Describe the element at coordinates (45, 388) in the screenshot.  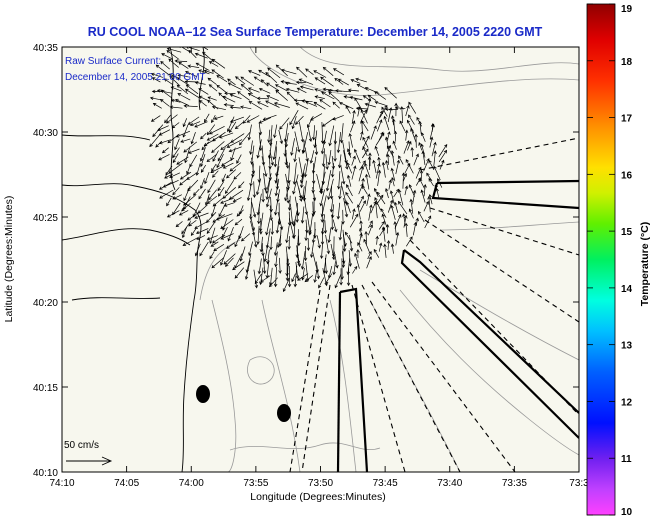
I see `y-tick-label: 40:15` at that location.